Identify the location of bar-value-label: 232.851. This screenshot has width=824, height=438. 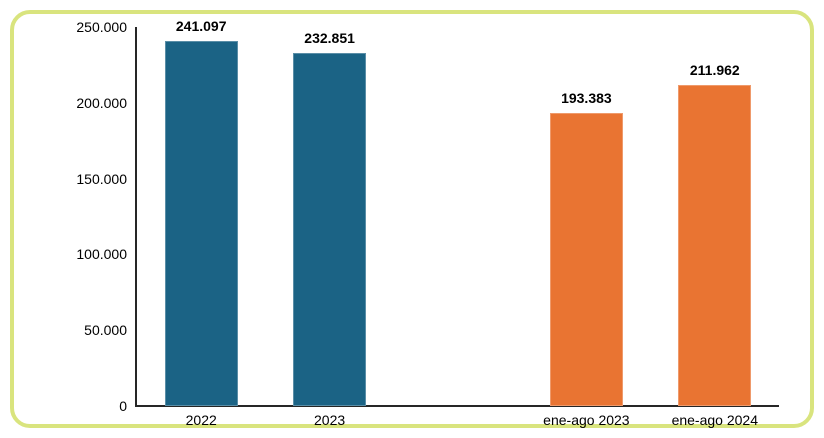
(329, 38).